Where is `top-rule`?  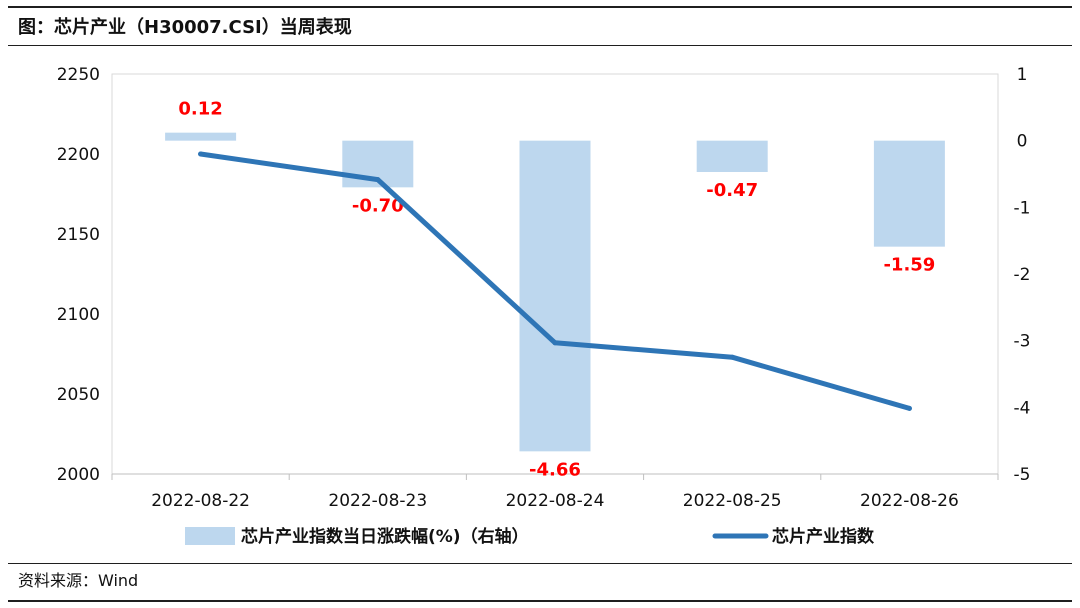
top-rule is located at coordinates (540, 7).